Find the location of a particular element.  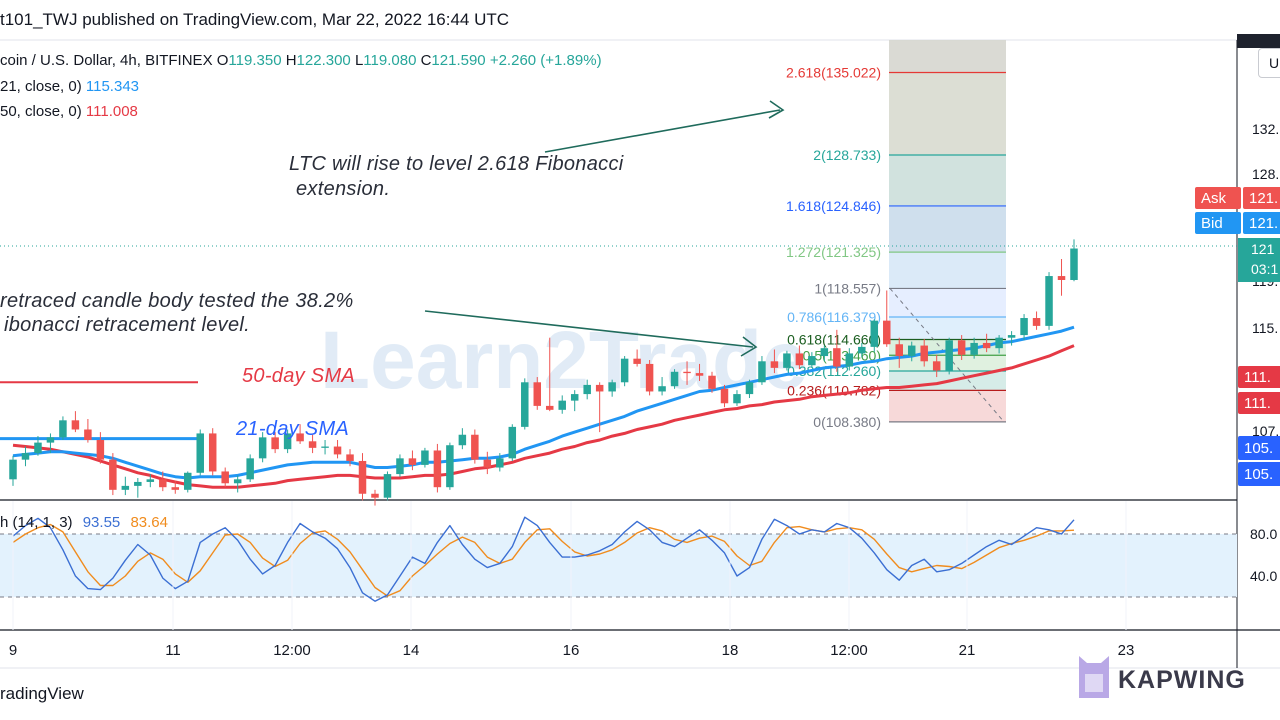

sma21-tag-1: 105. is located at coordinates (1258, 448).